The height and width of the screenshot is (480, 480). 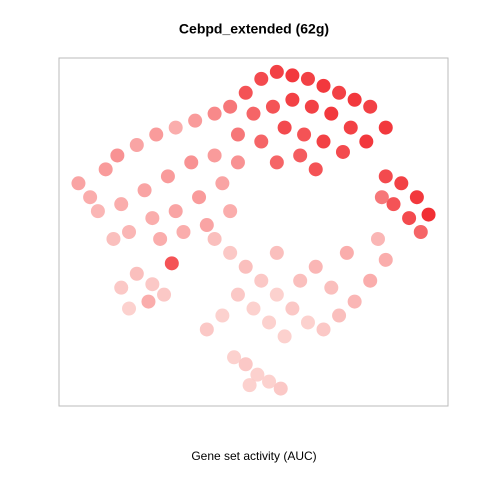 What do you see at coordinates (253, 456) in the screenshot?
I see `x-axis-label: Gene set activity (AUC)` at bounding box center [253, 456].